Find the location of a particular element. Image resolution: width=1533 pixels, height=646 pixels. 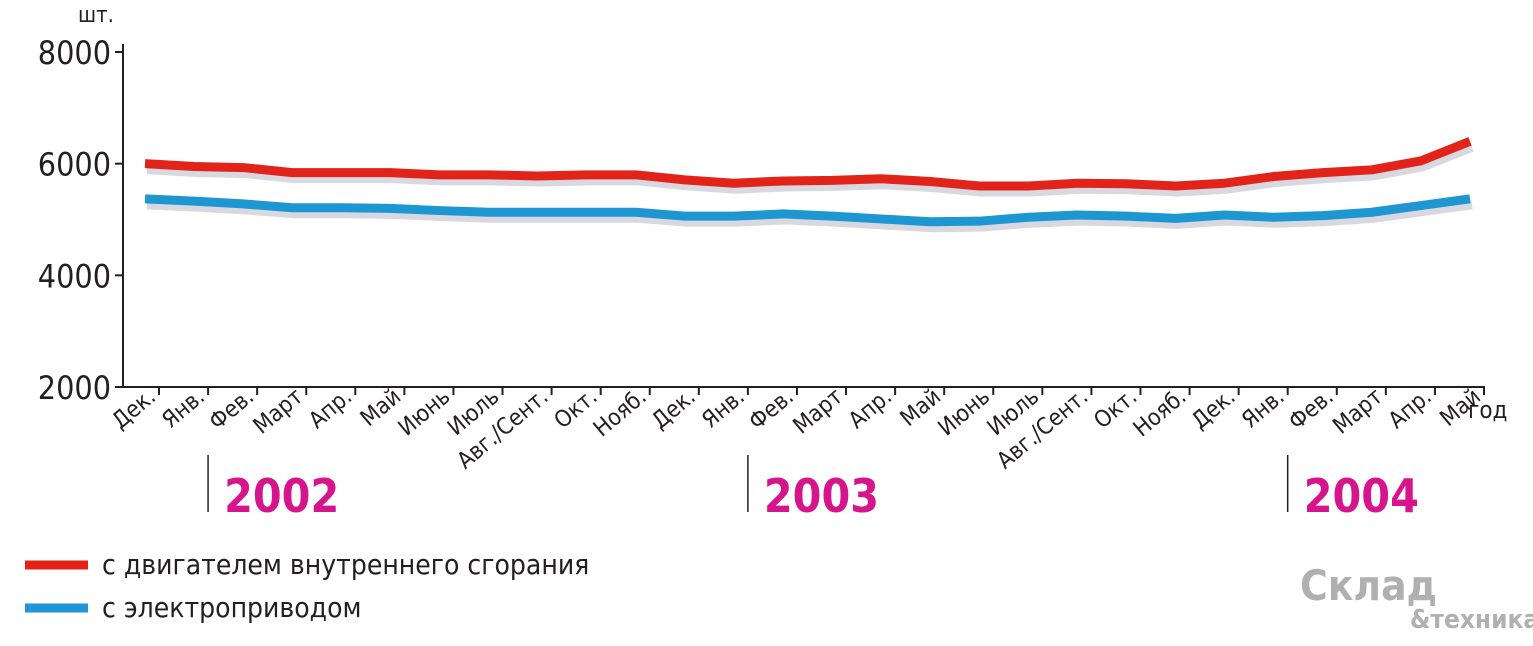

y-tick-label: 6000 is located at coordinates (74, 165).